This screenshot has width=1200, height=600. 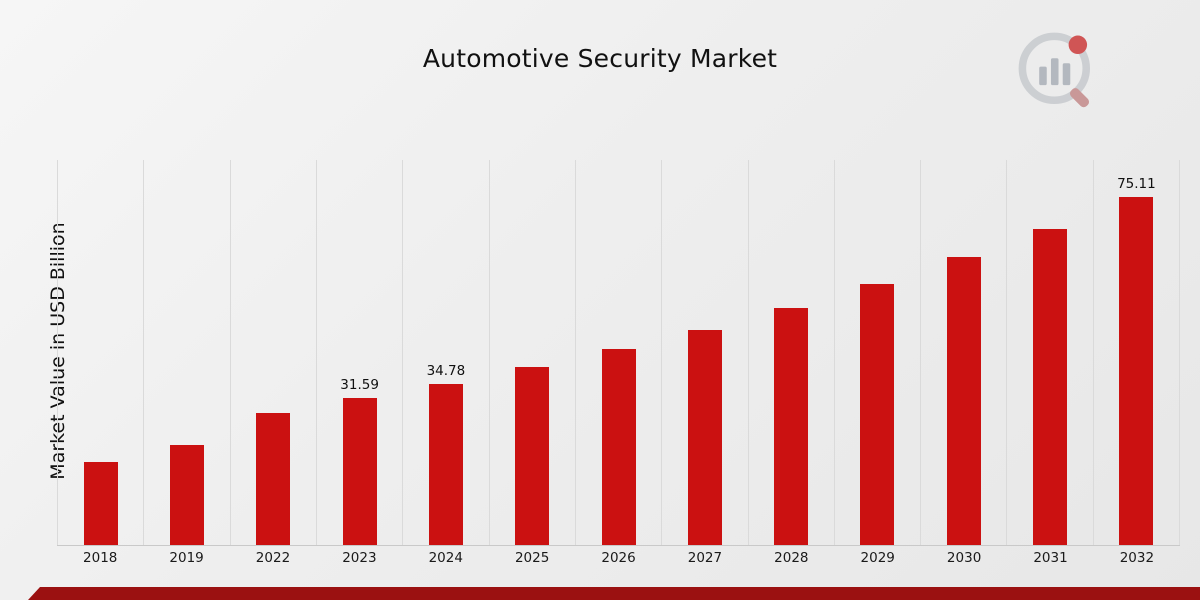 I want to click on chart-column-2026, so click(x=617, y=352).